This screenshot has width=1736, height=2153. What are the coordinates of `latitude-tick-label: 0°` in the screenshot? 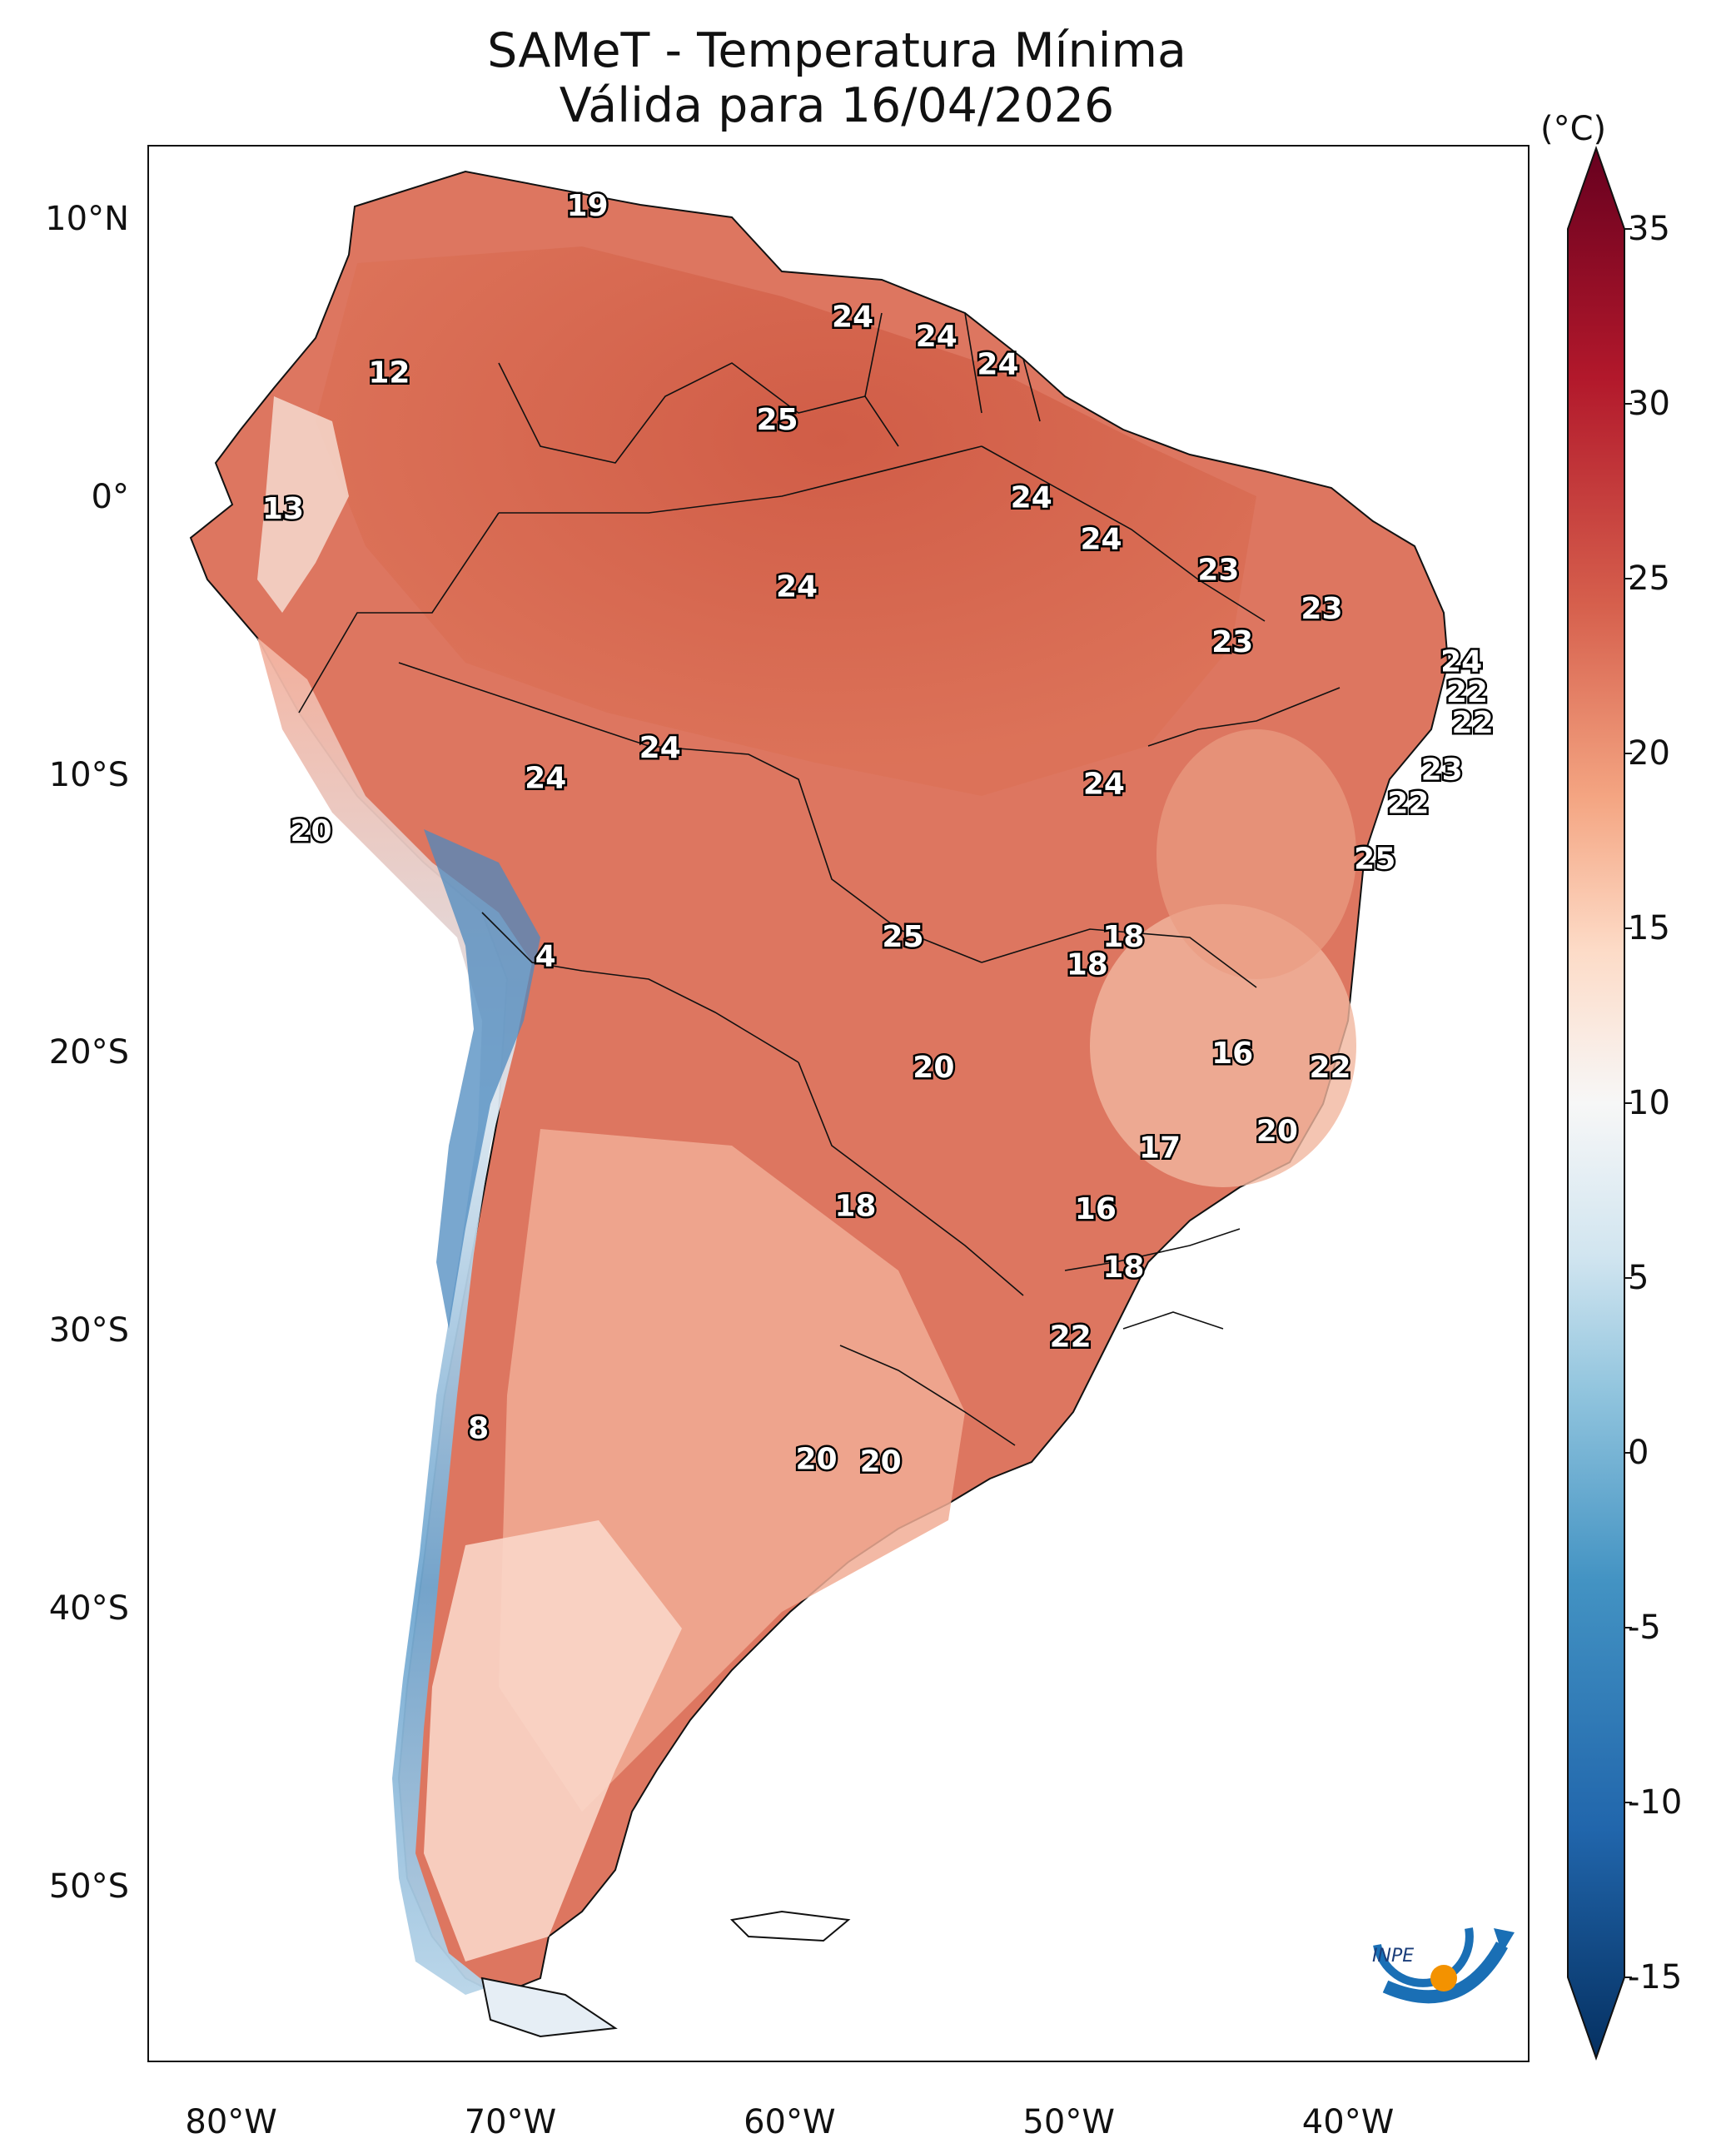 It's located at (110, 496).